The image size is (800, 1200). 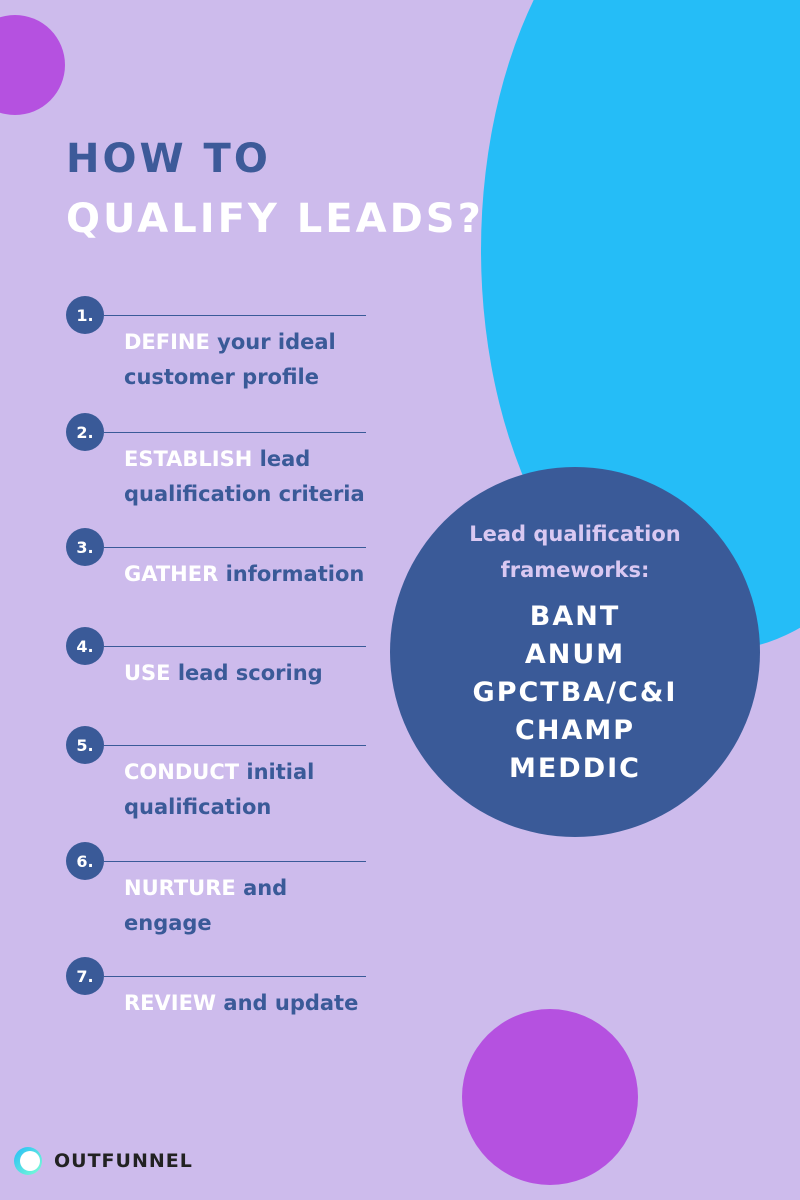 What do you see at coordinates (123, 1161) in the screenshot?
I see `brand: OUTFUNNEL` at bounding box center [123, 1161].